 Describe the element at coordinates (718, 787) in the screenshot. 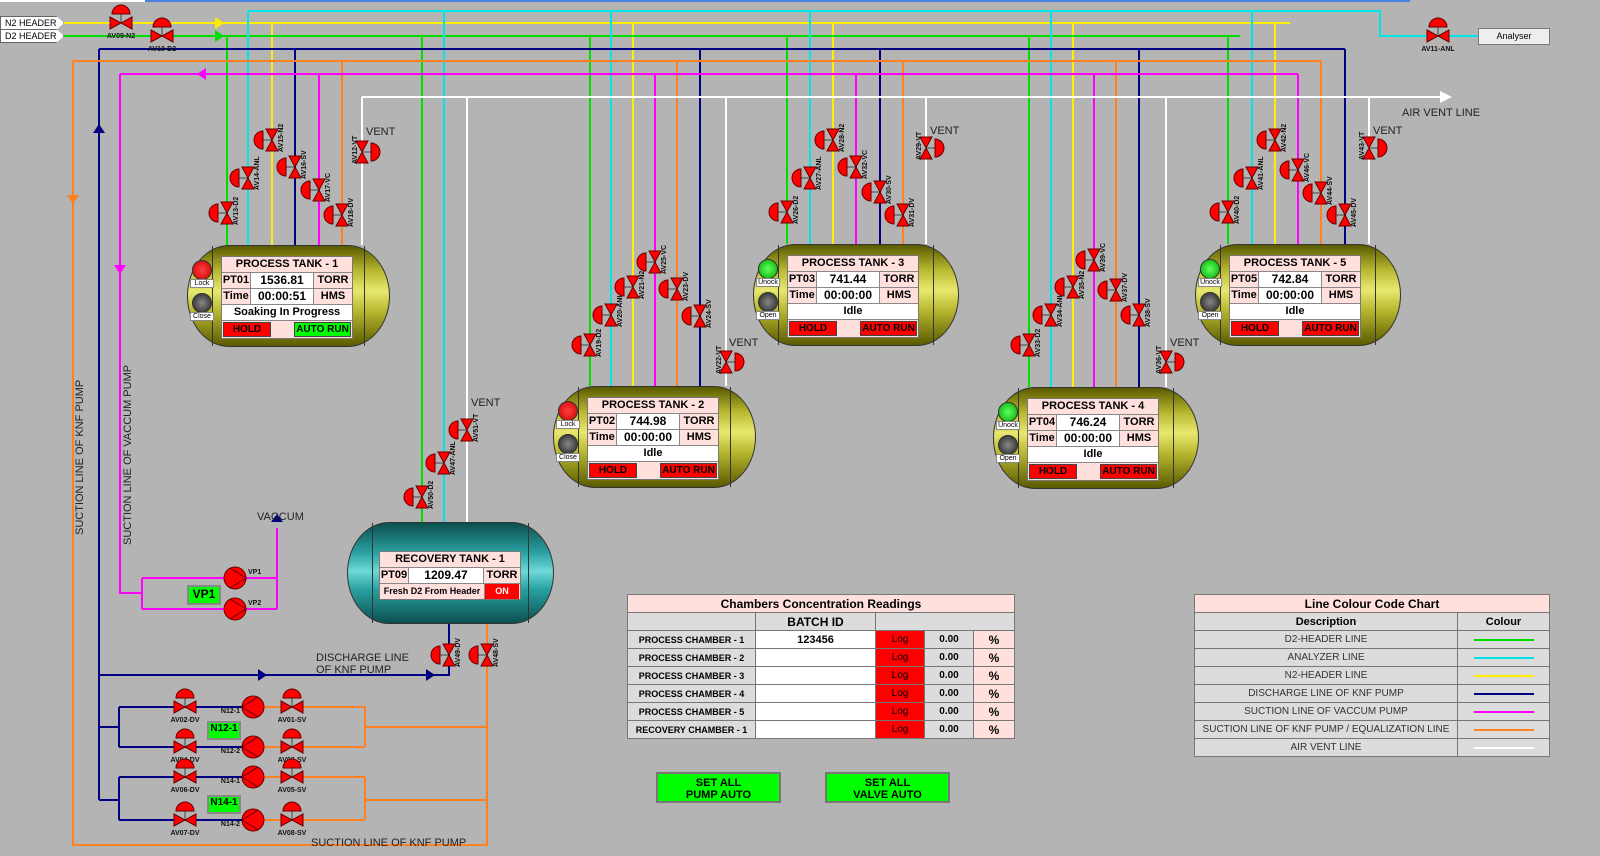

I see `set-all-pump-auto-button: SET ALL PUMP AUTO` at that location.